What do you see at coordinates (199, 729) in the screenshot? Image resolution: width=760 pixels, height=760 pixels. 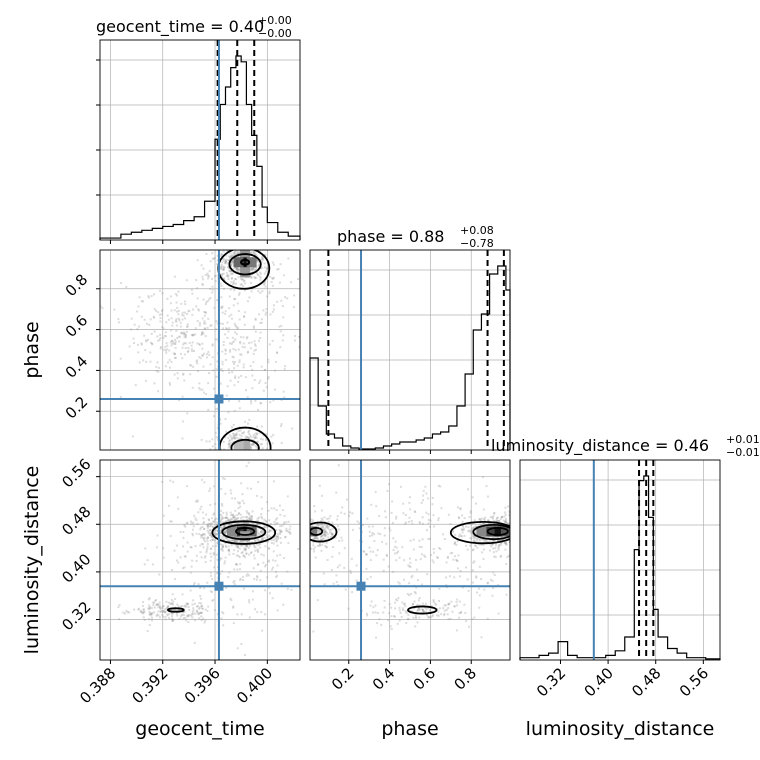 I see `xlabel-geocent-time: geocent_time` at bounding box center [199, 729].